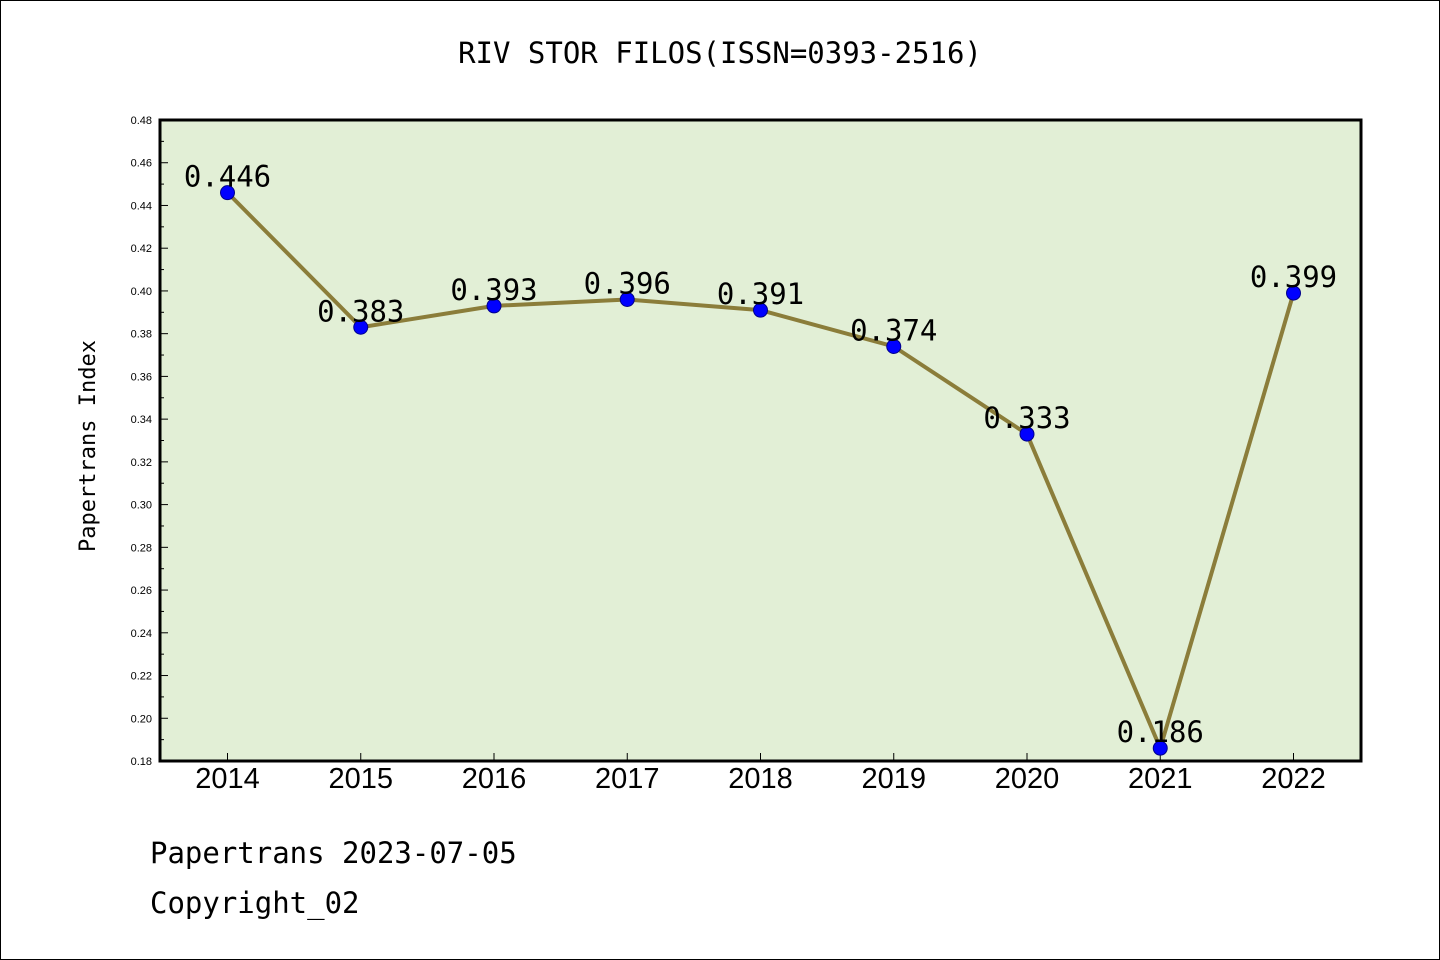  Describe the element at coordinates (141, 591) in the screenshot. I see `y-tick-label: 0.26` at that location.